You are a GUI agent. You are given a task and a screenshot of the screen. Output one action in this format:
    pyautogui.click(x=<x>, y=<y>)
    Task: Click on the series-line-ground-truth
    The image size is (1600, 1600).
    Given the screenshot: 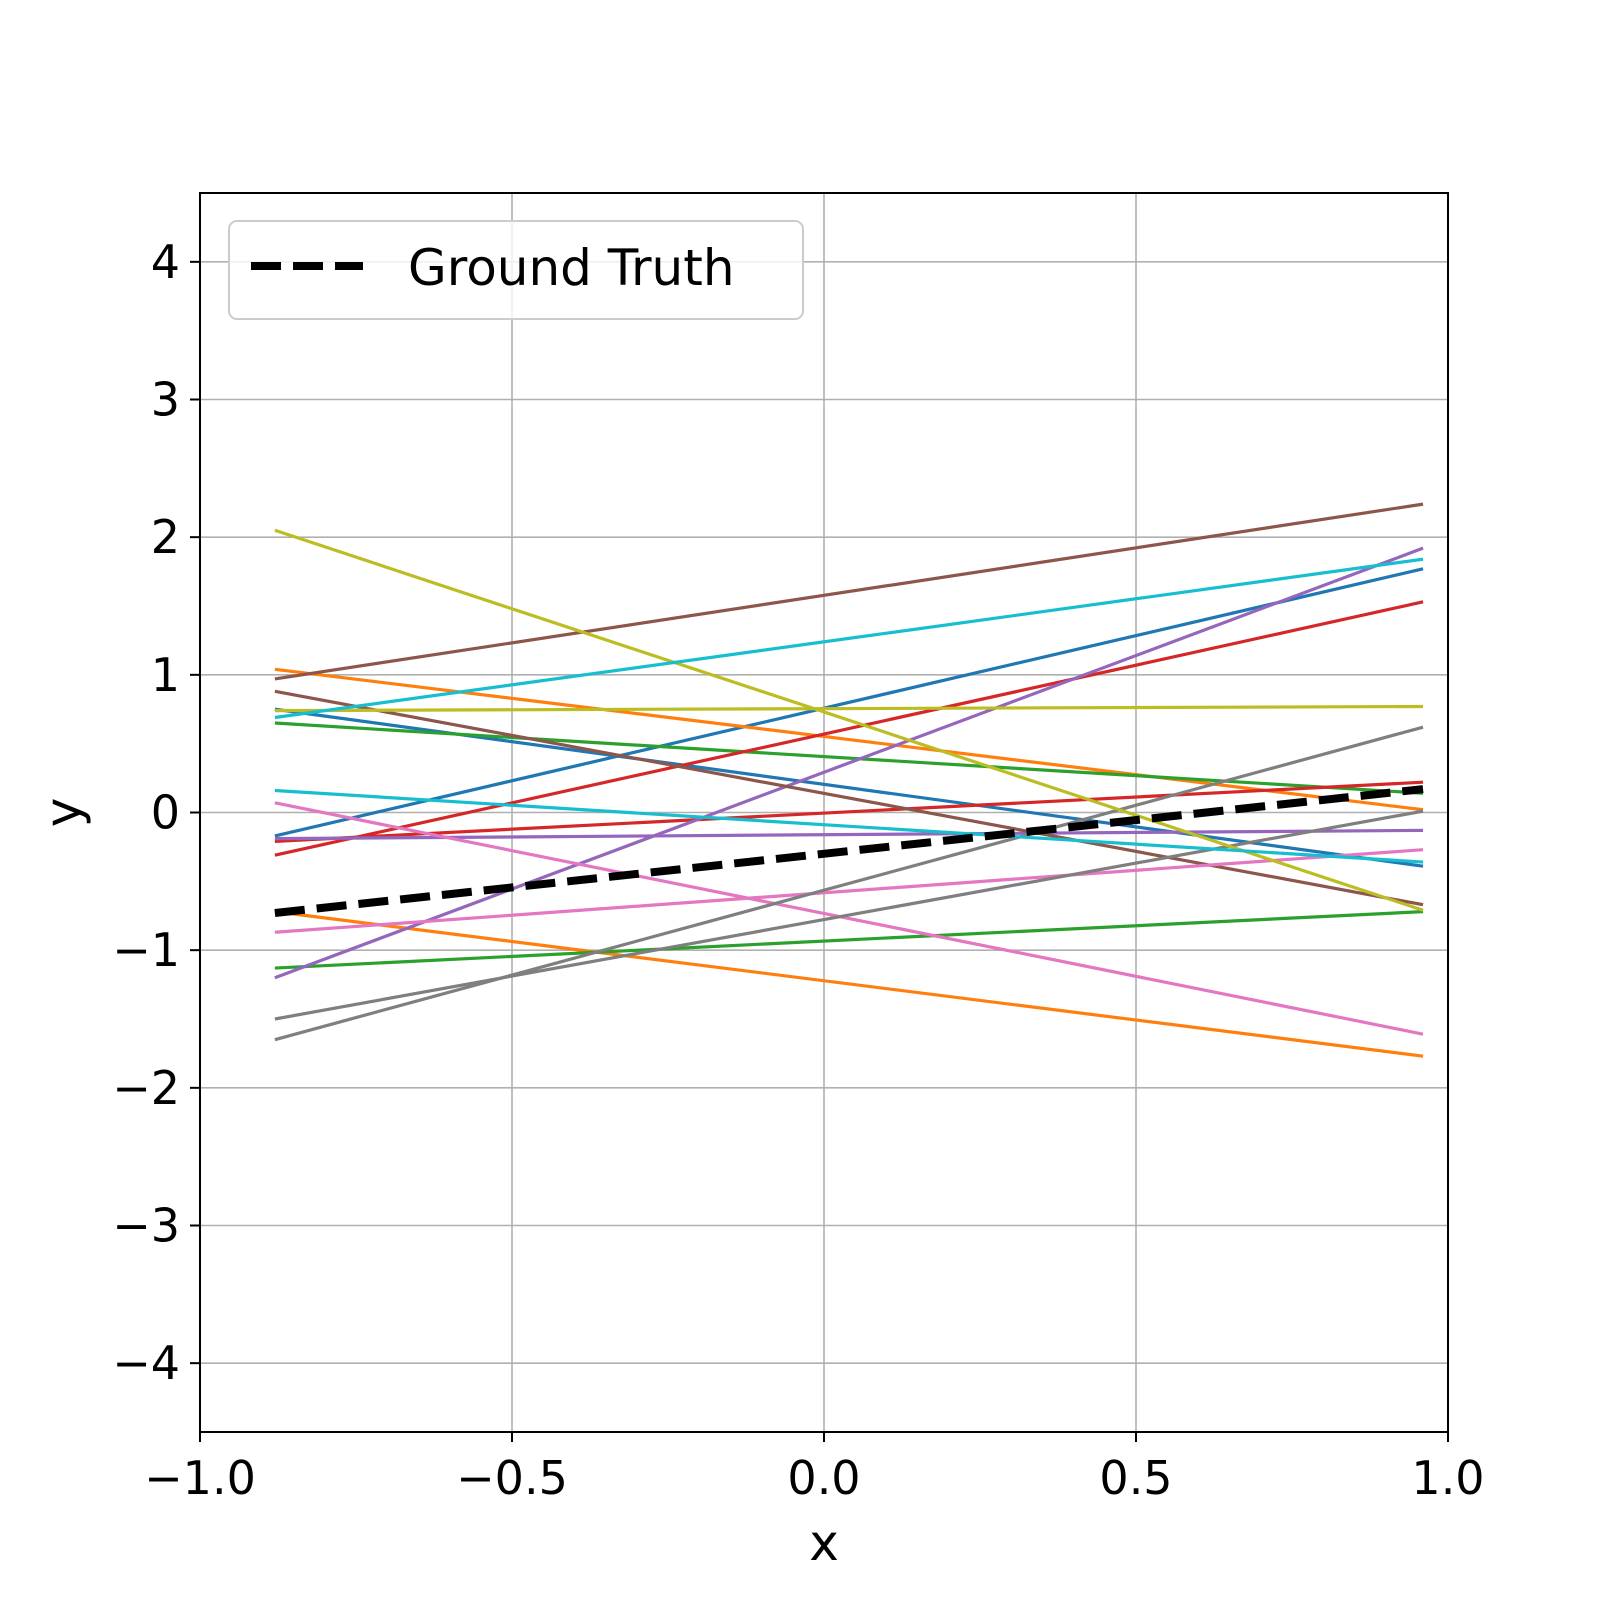 What is the action you would take?
    pyautogui.click(x=849, y=851)
    